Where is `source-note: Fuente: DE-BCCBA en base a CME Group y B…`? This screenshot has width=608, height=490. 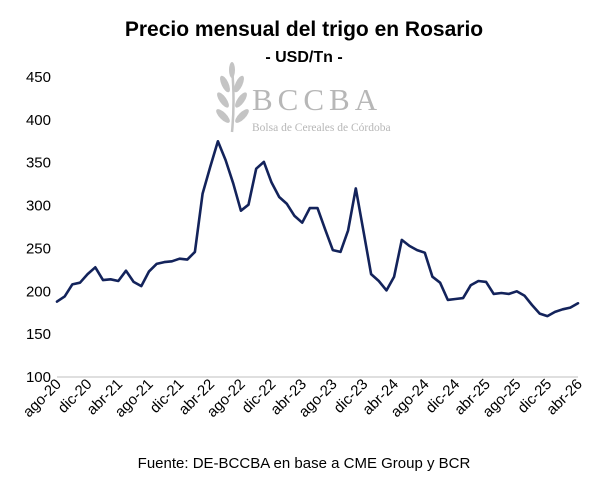 source-note: Fuente: DE-BCCBA en base a CME Group y B… is located at coordinates (304, 463).